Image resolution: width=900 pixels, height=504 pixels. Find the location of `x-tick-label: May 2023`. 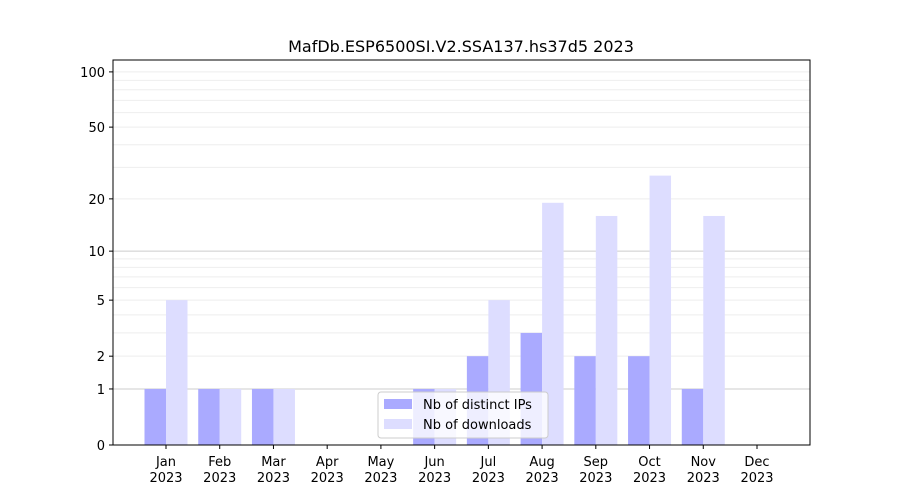

x-tick-label: May 2023 is located at coordinates (380, 470).